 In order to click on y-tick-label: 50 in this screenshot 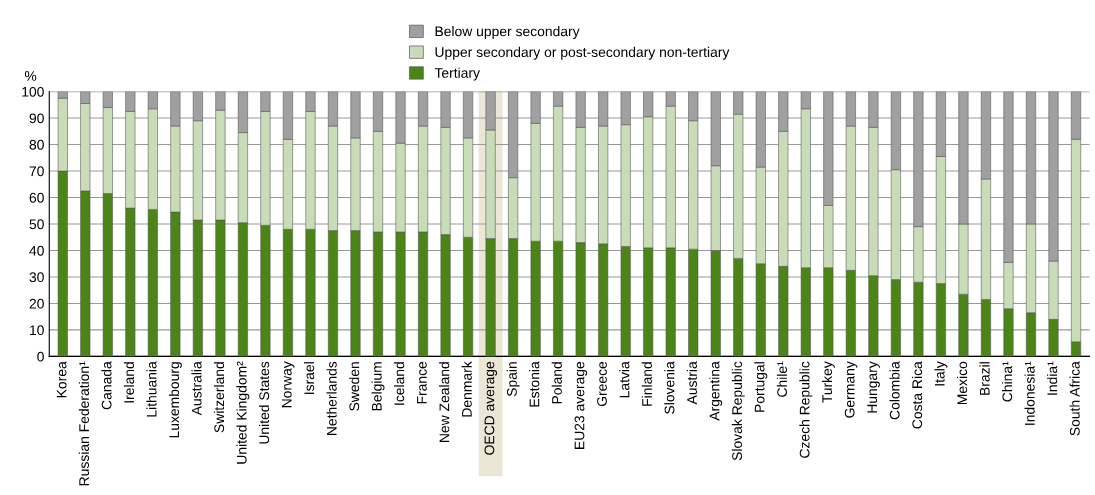, I will do `click(36, 224)`.